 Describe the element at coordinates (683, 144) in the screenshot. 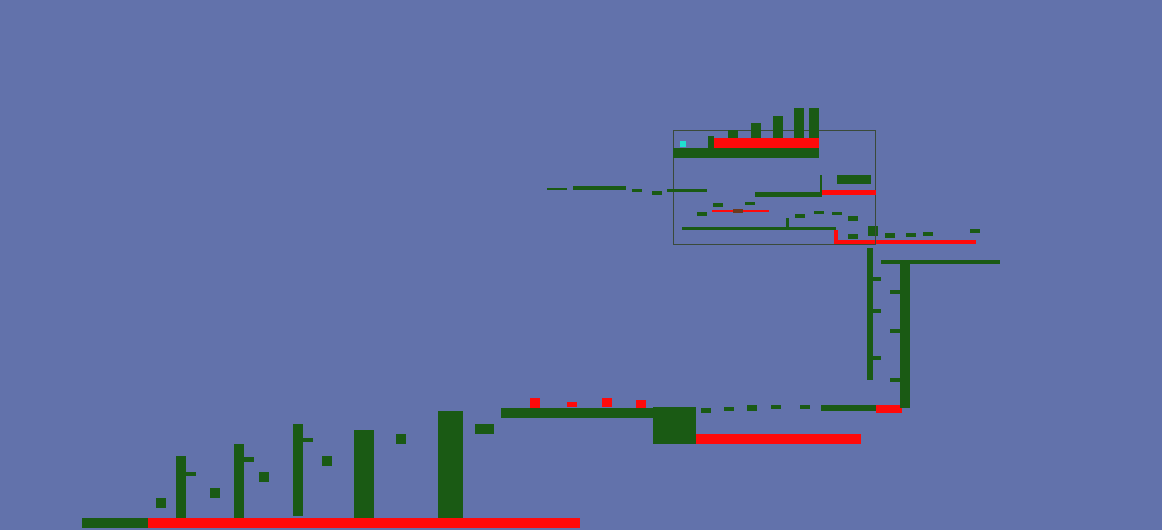

I see `player` at that location.